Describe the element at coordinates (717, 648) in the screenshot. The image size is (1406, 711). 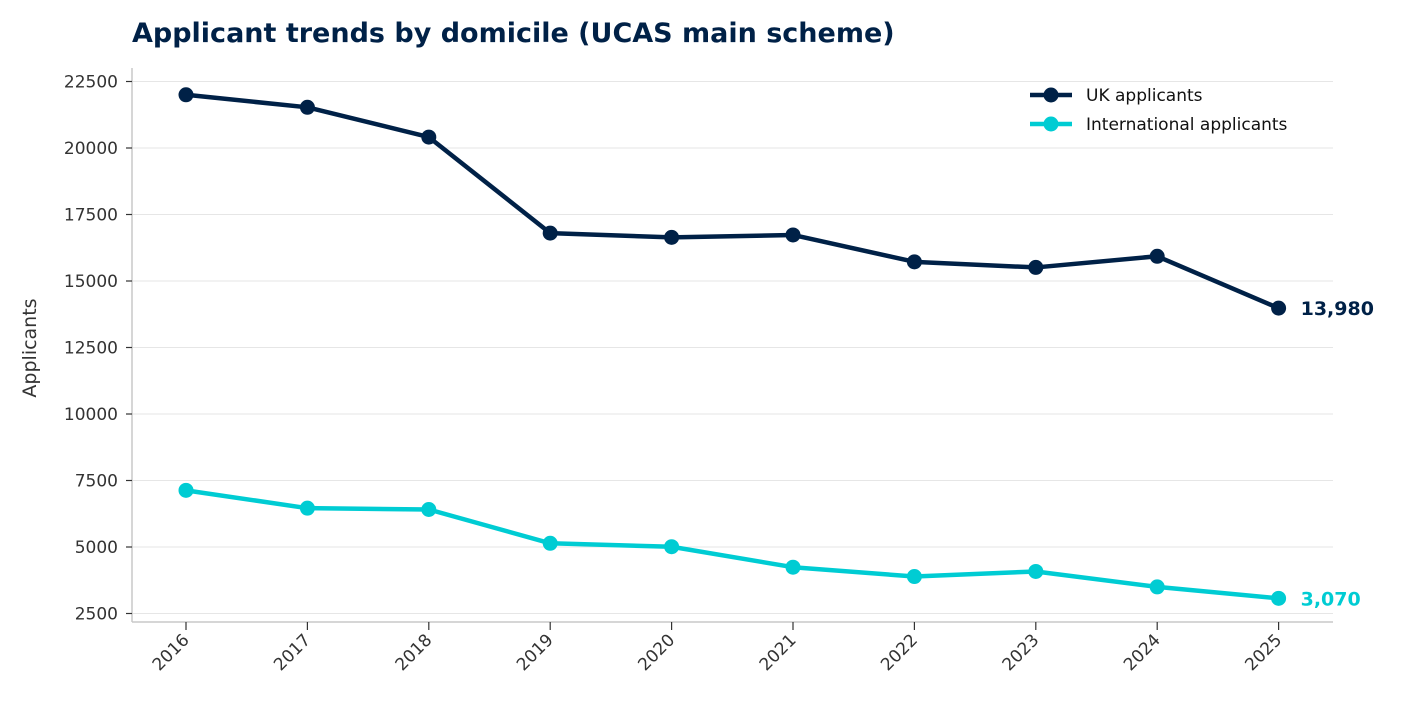
I see `x-ticks: 2016 2017 2018 2019 2020 2021 2022 2023 2024 2025` at that location.